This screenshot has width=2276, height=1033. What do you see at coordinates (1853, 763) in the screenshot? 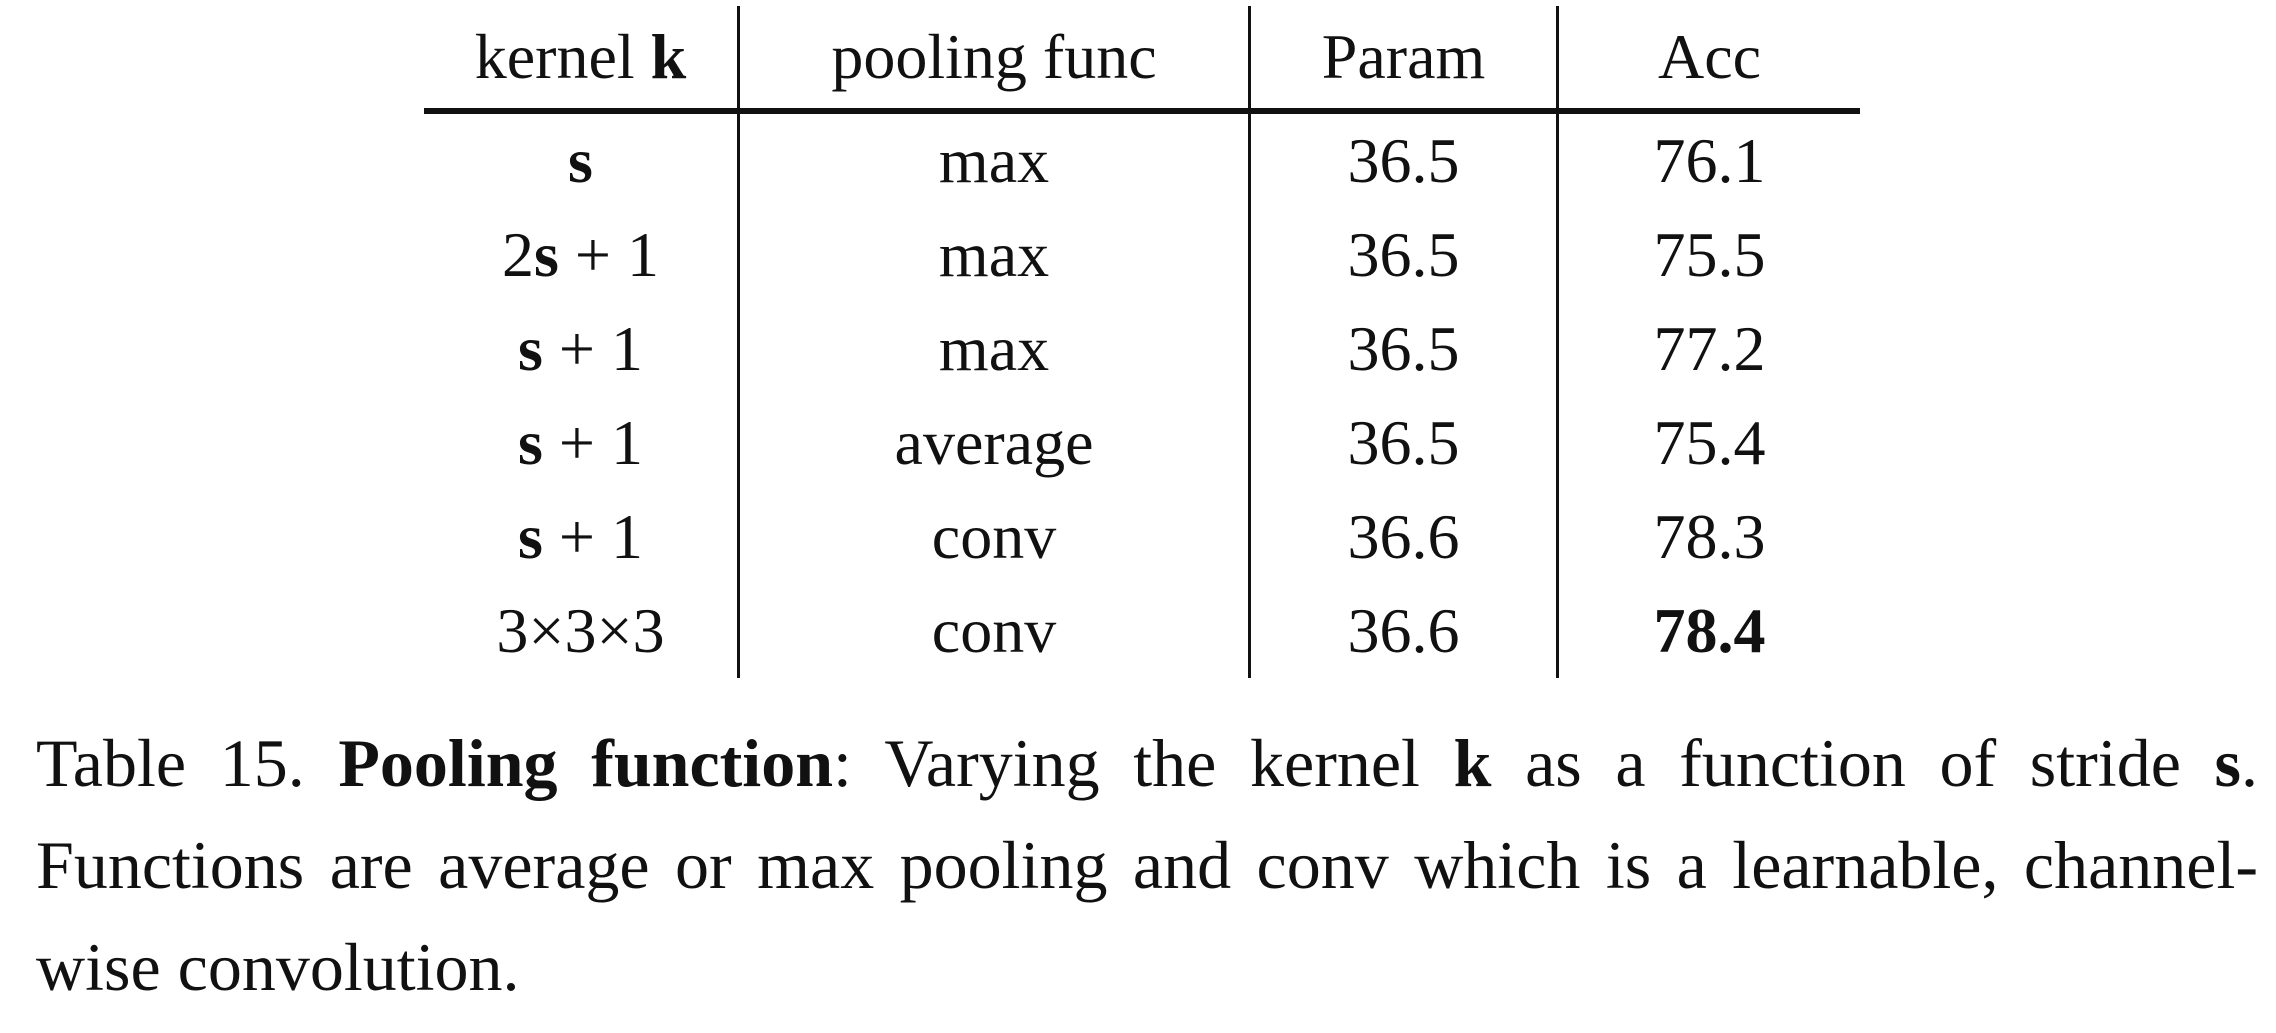
I see `caption-text: as a function of stride` at bounding box center [1853, 763].